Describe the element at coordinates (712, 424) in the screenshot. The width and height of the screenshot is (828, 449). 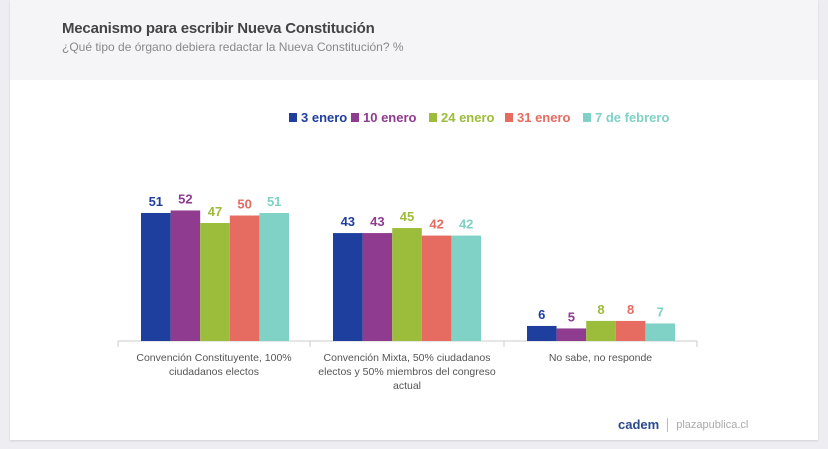
I see `site-link: plazapublica.cl` at that location.